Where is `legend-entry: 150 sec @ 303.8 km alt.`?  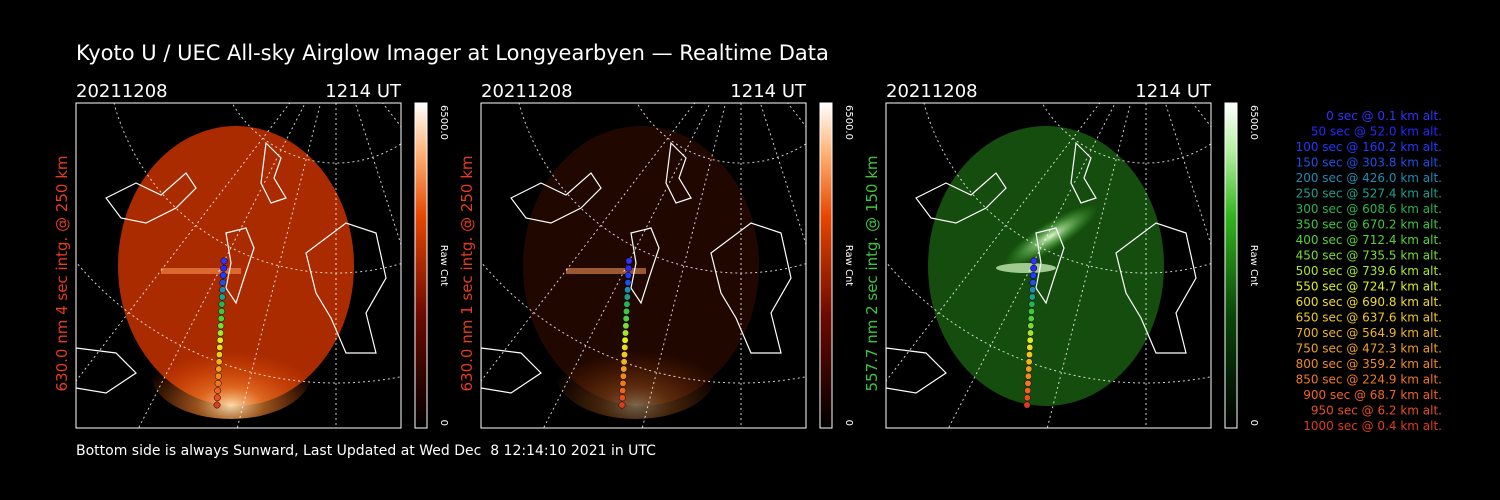
legend-entry: 150 sec @ 303.8 km alt. is located at coordinates (1369, 163).